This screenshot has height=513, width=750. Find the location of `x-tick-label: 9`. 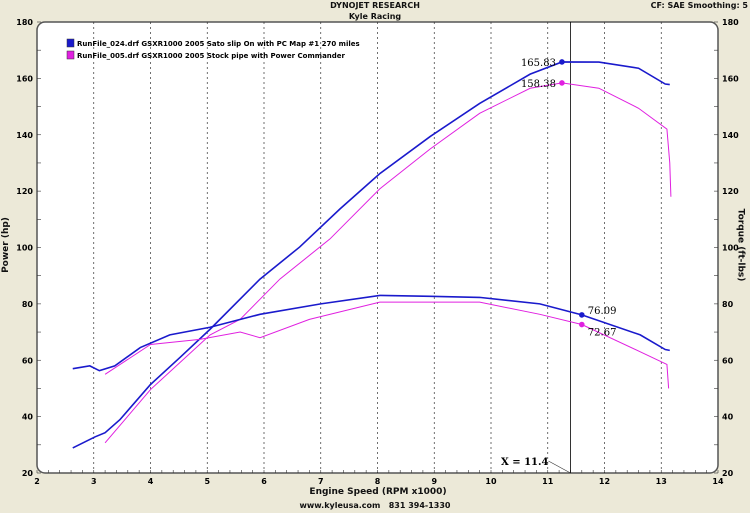

x-tick-label: 9 is located at coordinates (434, 481).